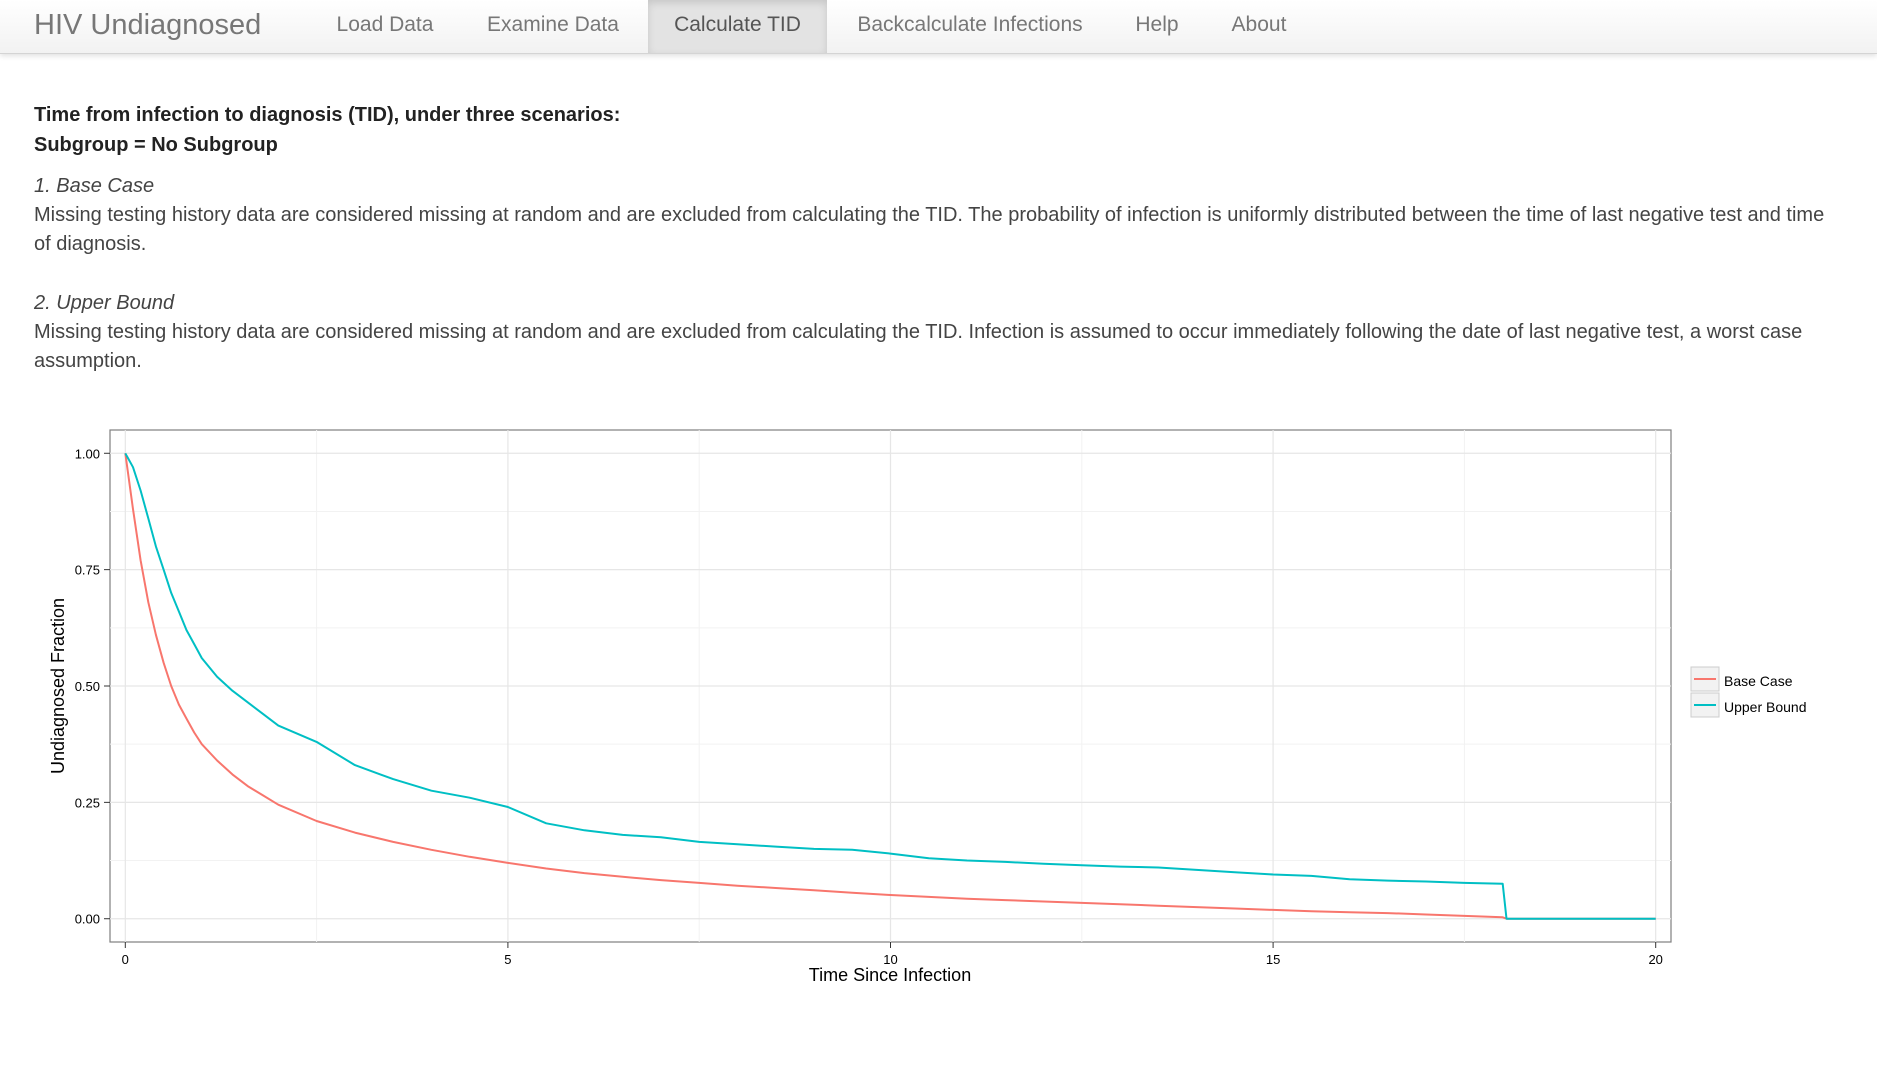  What do you see at coordinates (737, 26) in the screenshot?
I see `tab-calculate-tid: Calculate TID` at bounding box center [737, 26].